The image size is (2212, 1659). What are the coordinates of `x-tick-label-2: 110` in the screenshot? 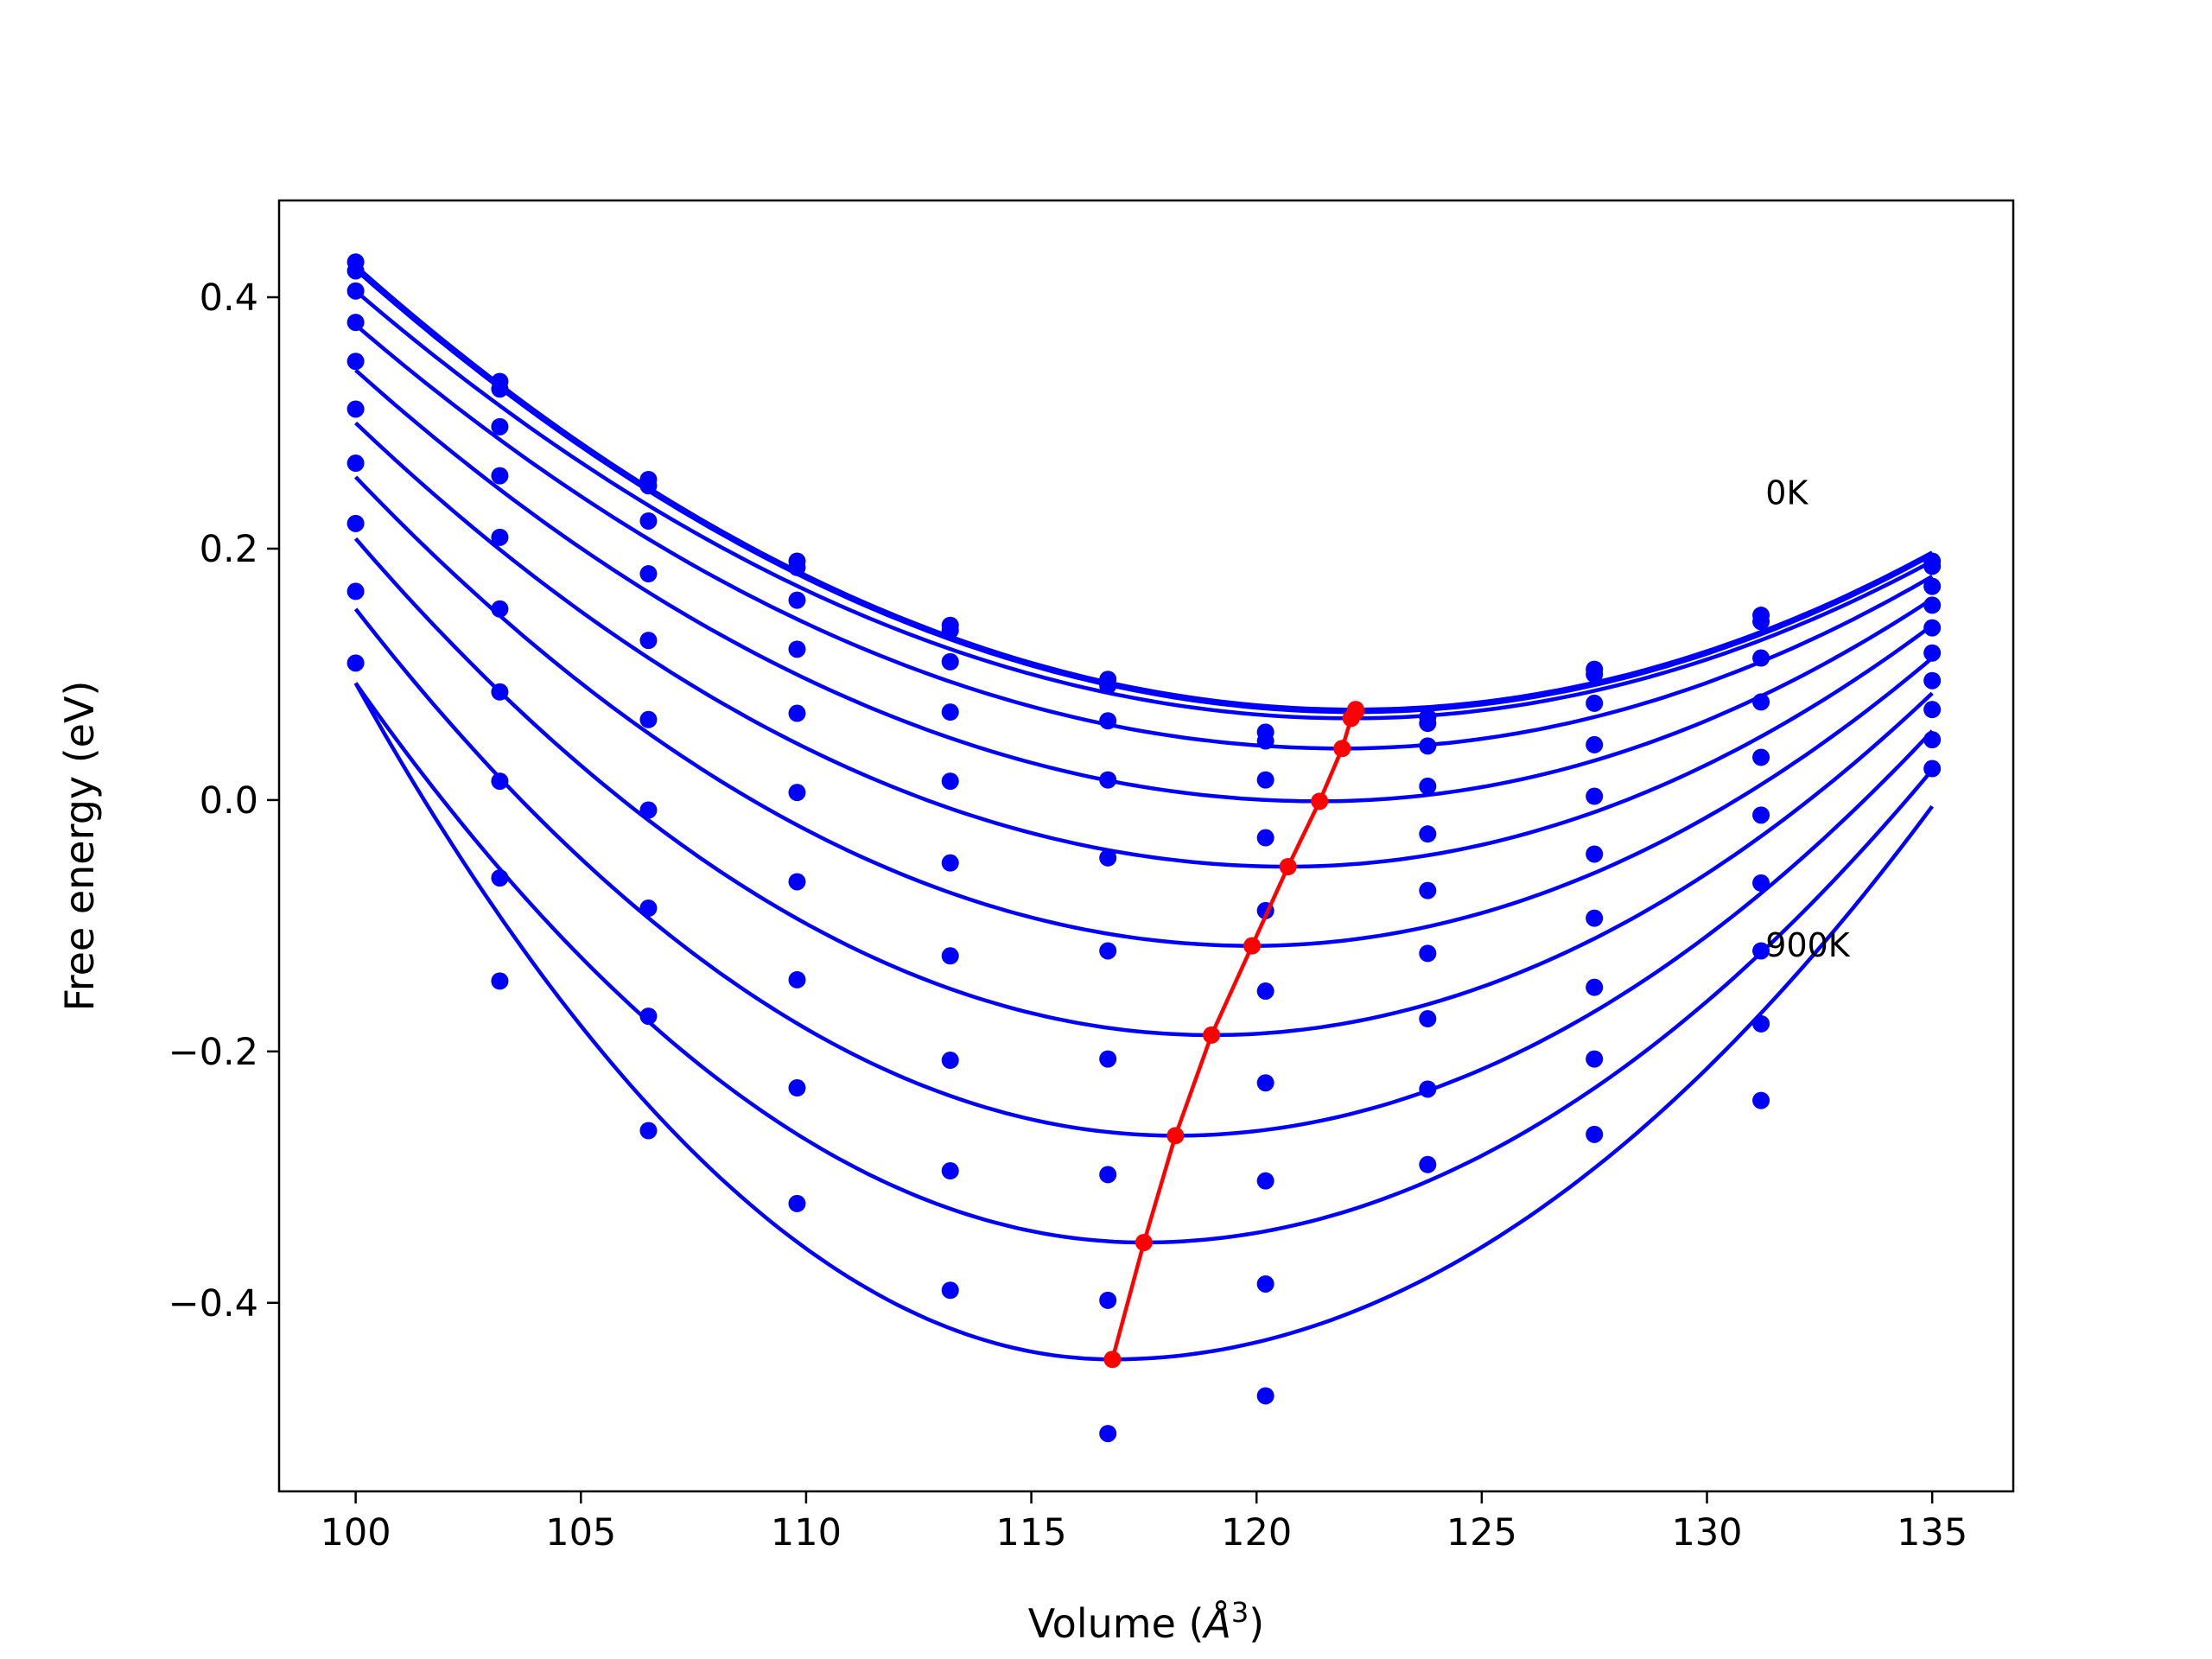 It's located at (806, 1532).